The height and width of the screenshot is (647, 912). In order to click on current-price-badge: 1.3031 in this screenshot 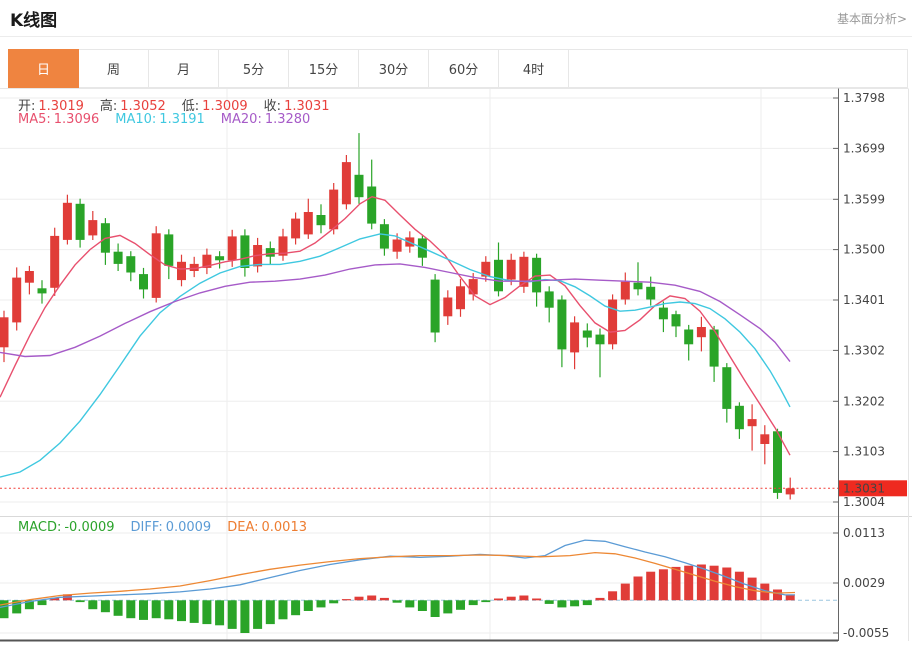, I will do `click(873, 488)`.